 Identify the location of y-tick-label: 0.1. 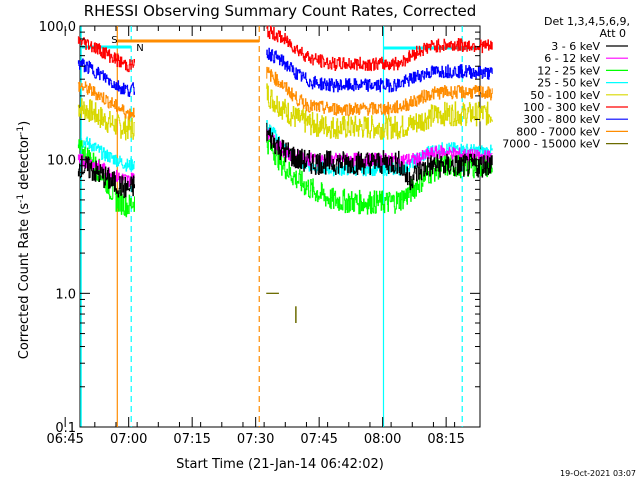
(65, 428).